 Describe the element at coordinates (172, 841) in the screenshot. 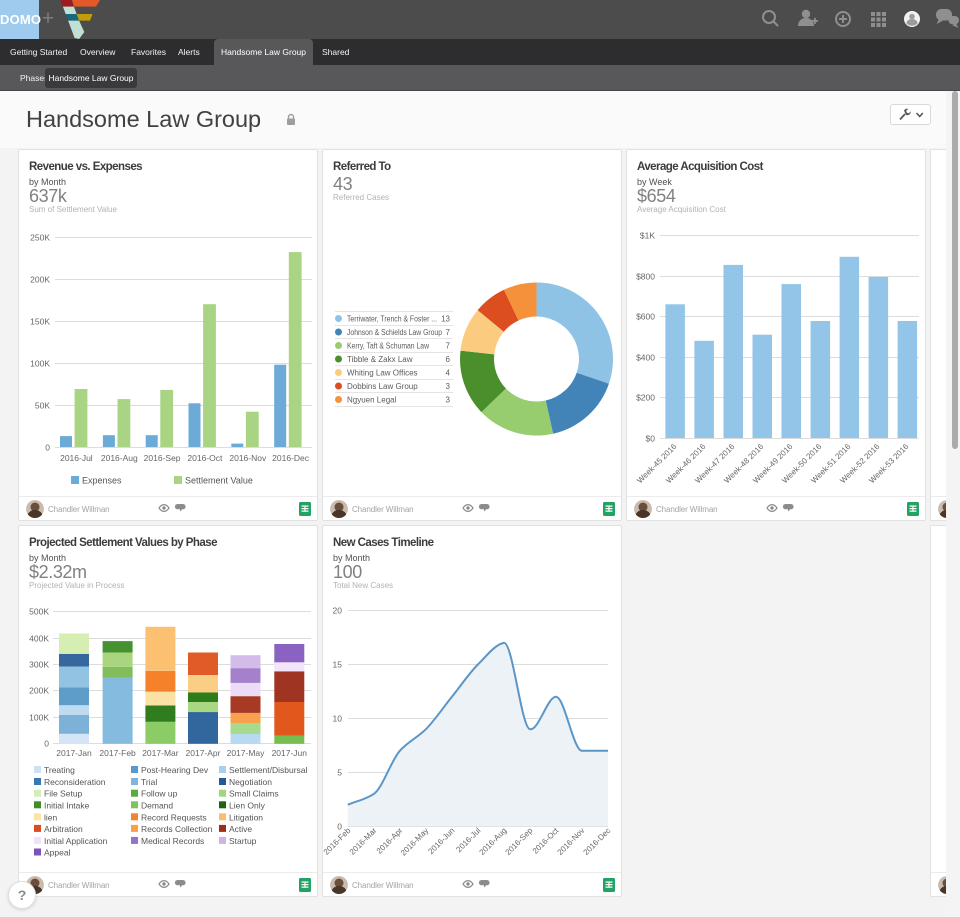

I see `svg-text: Medical Records` at that location.